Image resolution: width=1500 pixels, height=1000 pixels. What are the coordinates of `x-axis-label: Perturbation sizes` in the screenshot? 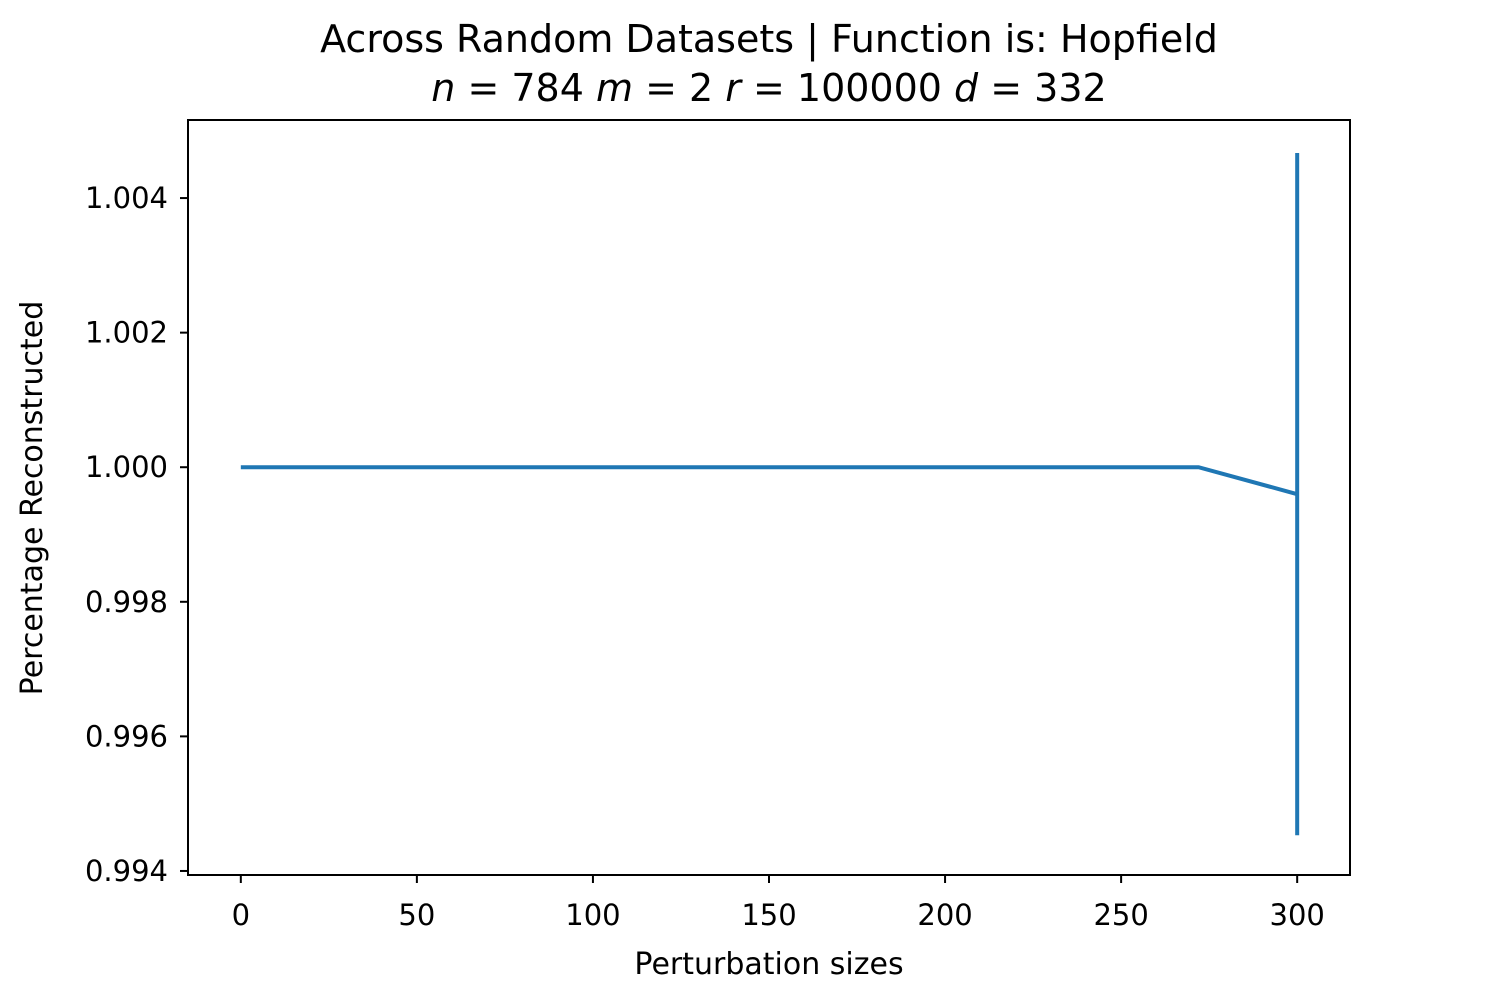 It's located at (768, 964).